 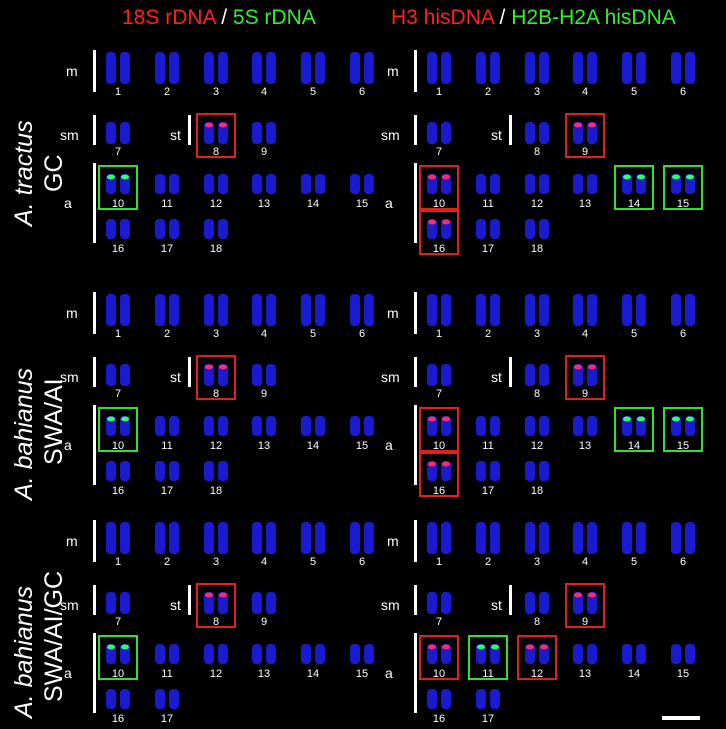 I want to click on header-right: H3 hisDNA / H2B-H2A hisDNA, so click(x=533, y=17).